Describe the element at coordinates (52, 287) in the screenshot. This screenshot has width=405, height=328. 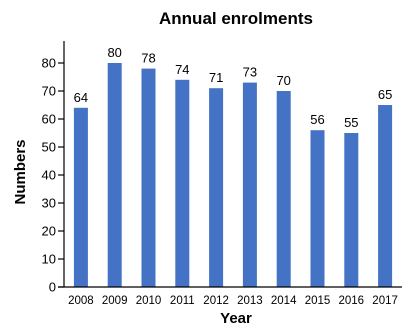
I see `y-tick-label: 0` at that location.